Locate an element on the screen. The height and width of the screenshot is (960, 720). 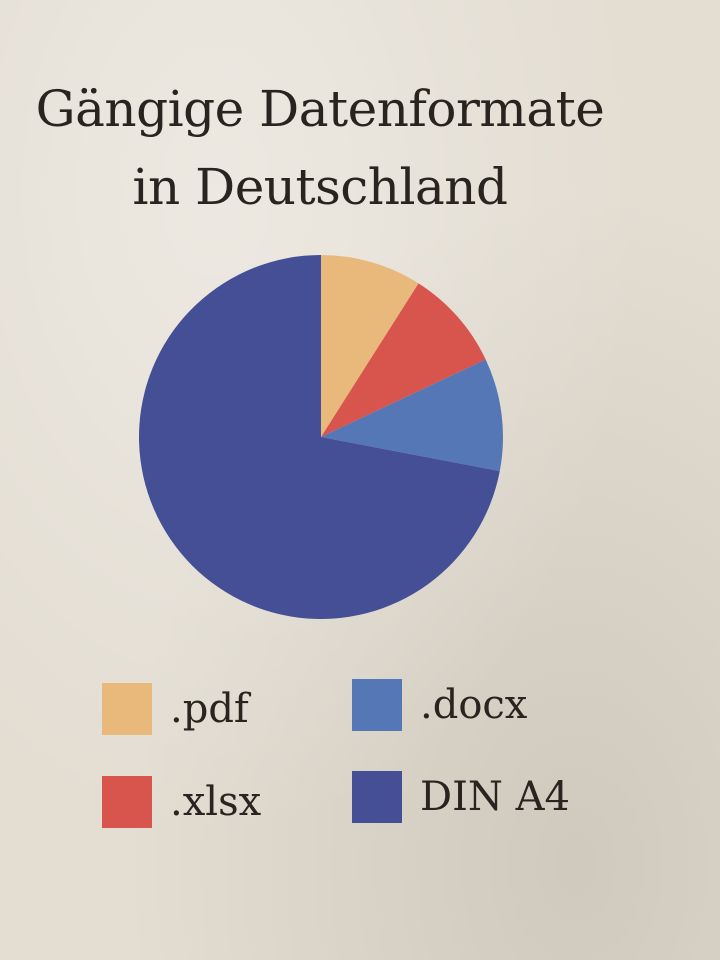
pie-slice-docx is located at coordinates (412, 415).